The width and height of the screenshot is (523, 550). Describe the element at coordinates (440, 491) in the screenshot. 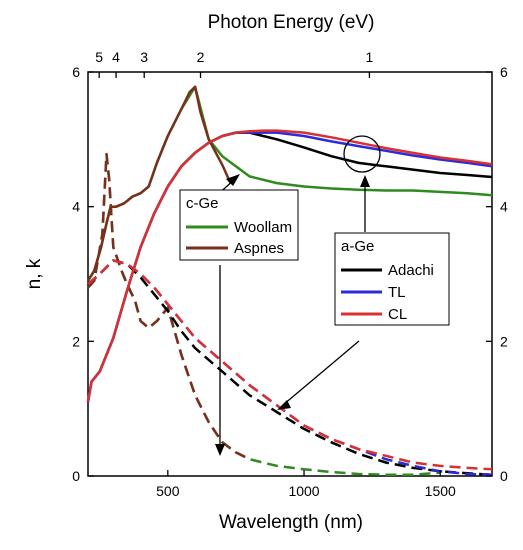

I see `x-tick-label: 1500` at that location.